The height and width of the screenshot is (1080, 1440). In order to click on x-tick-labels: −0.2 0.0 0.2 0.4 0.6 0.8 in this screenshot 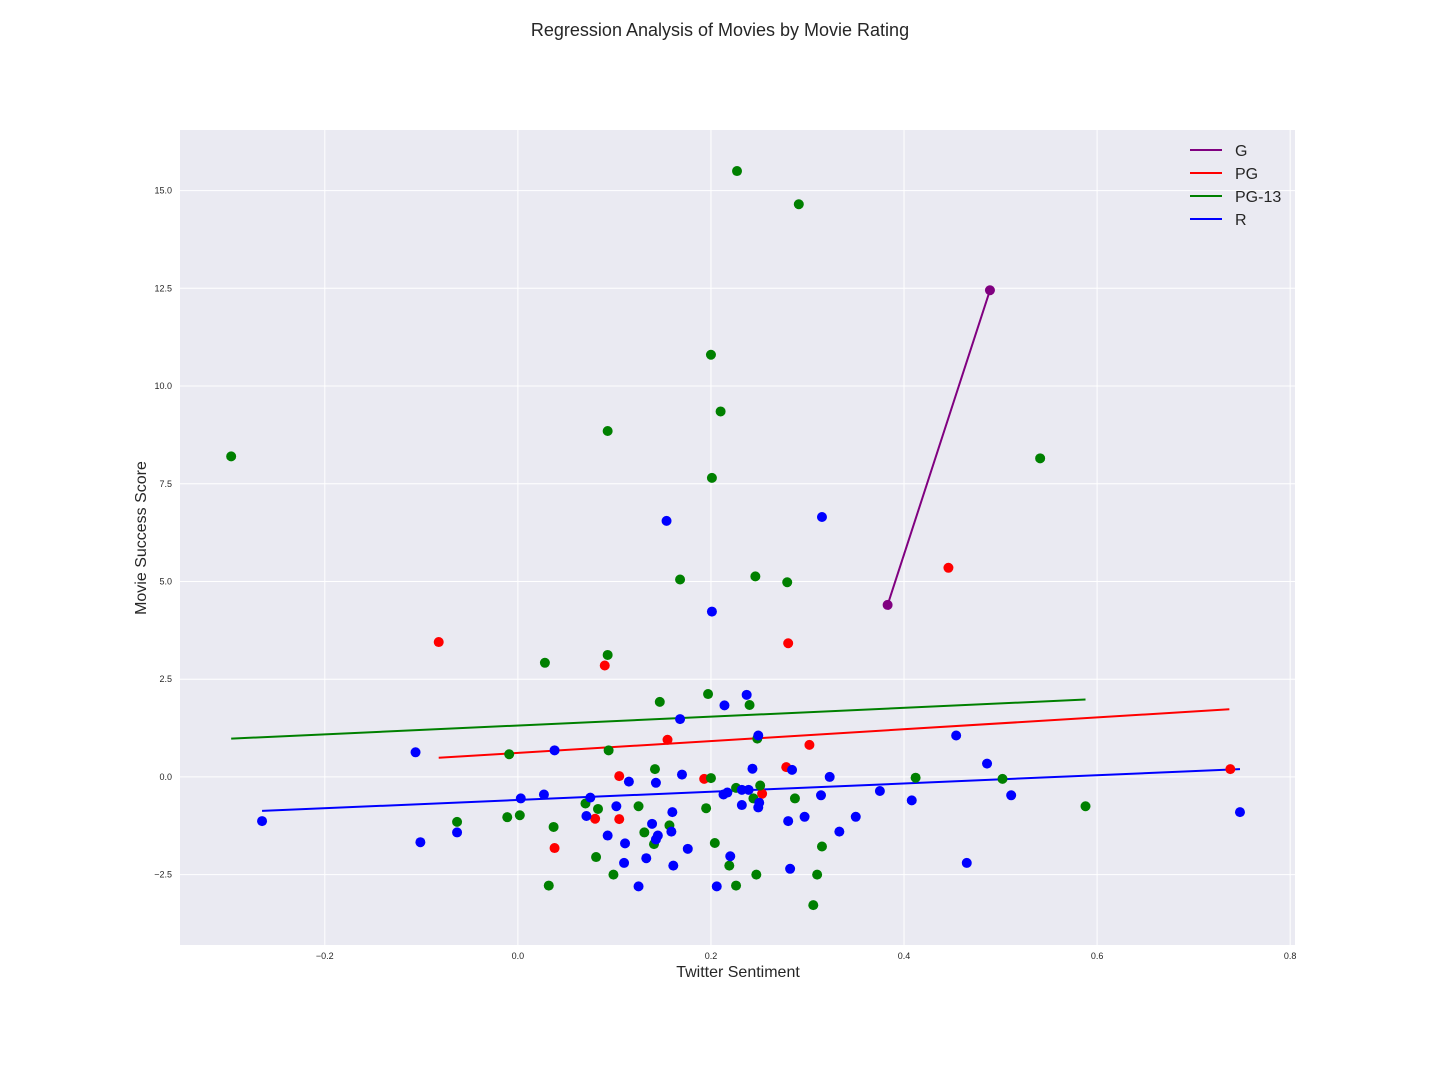, I will do `click(806, 956)`.